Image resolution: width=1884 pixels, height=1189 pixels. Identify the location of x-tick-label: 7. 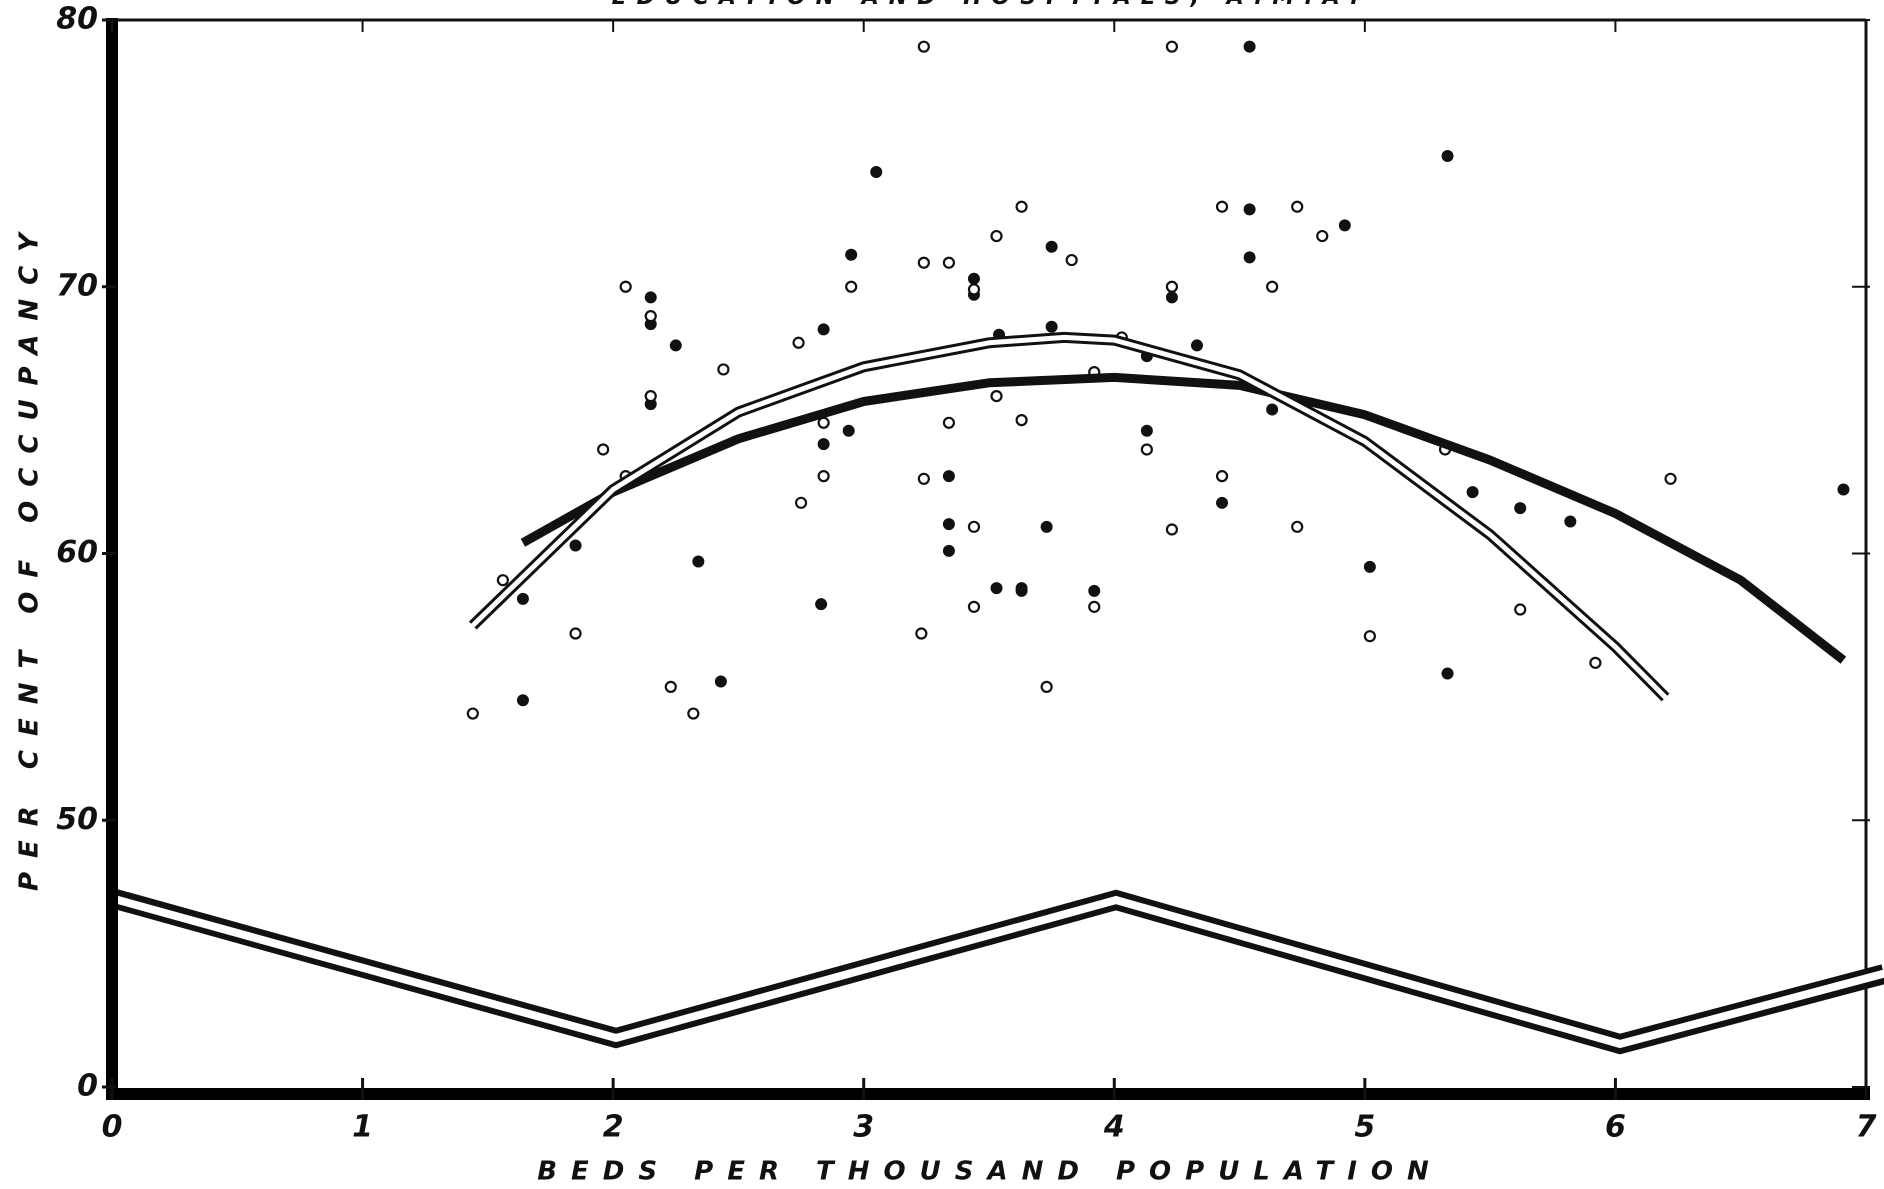
(1866, 1127).